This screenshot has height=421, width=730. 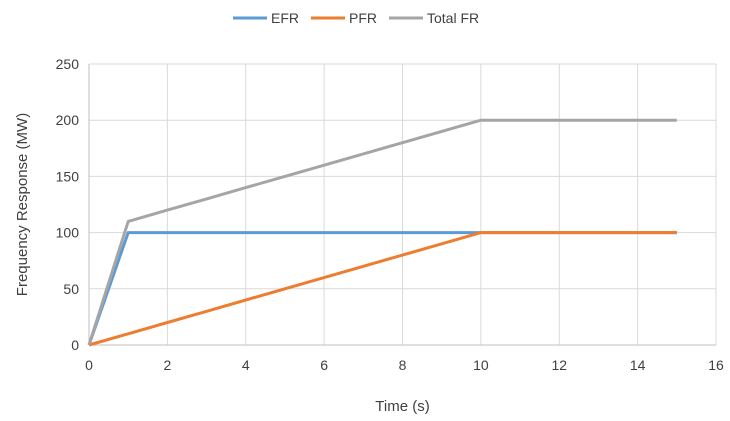 I want to click on x-tick-labels: 0 2 4 6 8 10 12 14 16, so click(x=404, y=365).